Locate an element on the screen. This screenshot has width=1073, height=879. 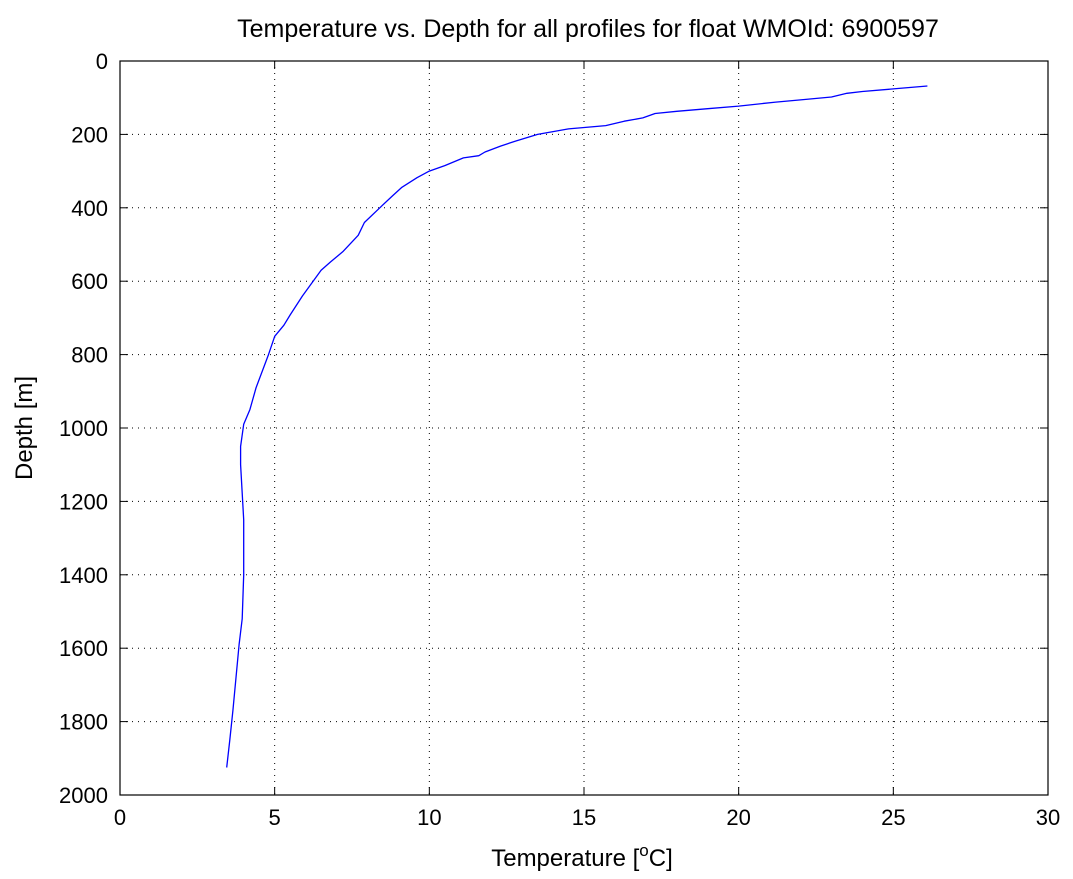
y-axis-label: Depth [m] is located at coordinates (24, 428).